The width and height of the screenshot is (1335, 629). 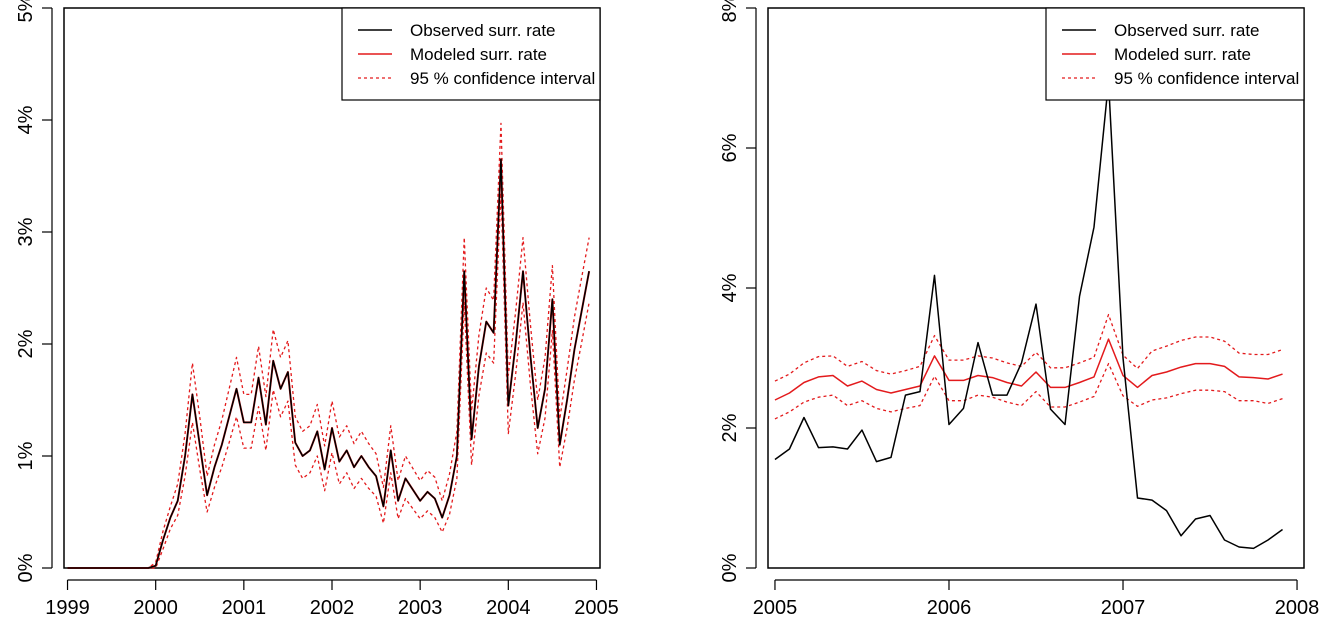 I want to click on x-tick-label: 2006, so click(x=949, y=608).